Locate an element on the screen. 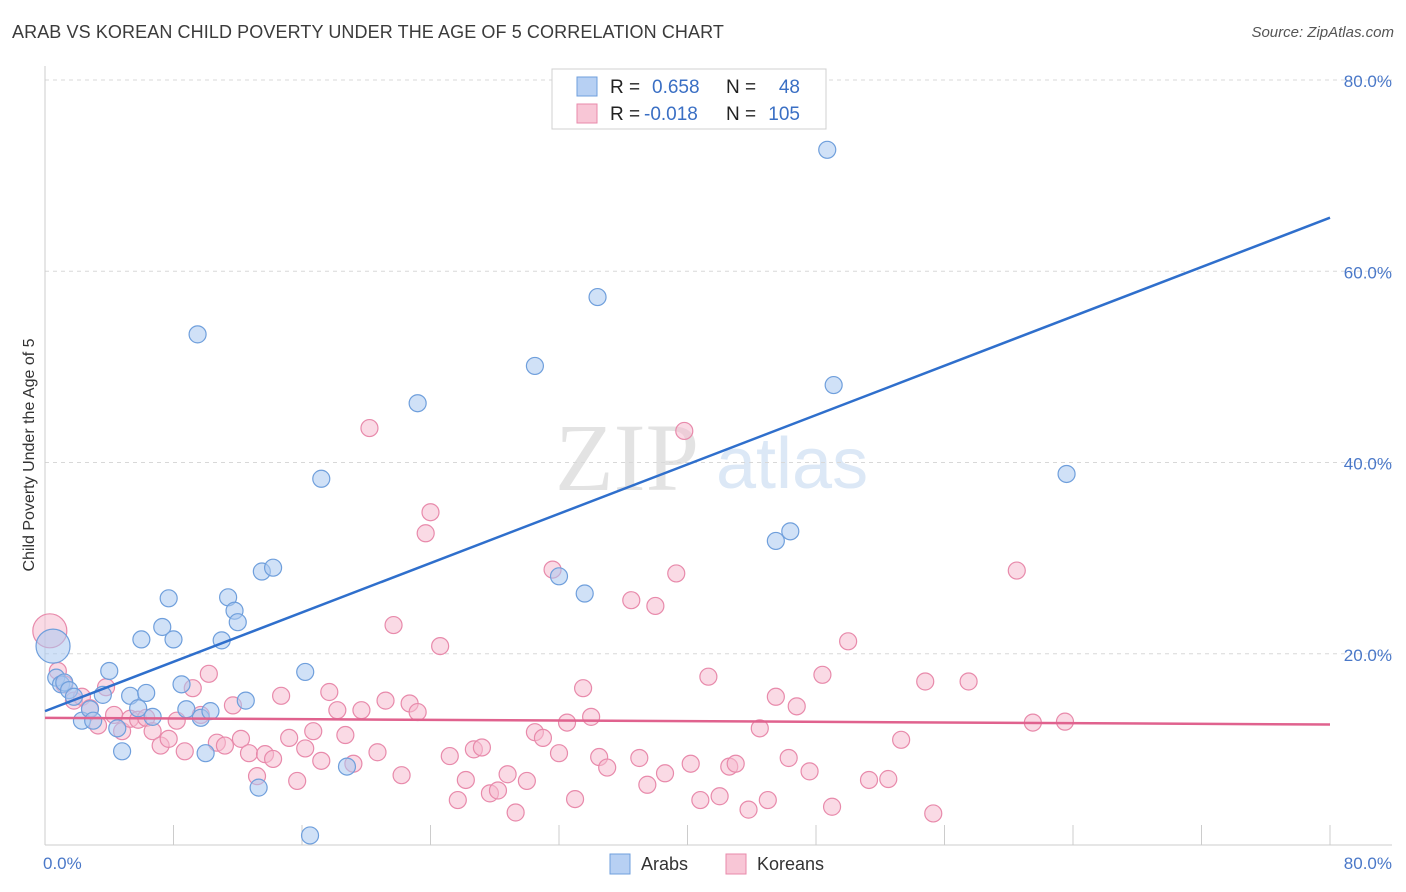 This screenshot has width=1406, height=892. y-tick-label: 80.0% is located at coordinates (1368, 81).